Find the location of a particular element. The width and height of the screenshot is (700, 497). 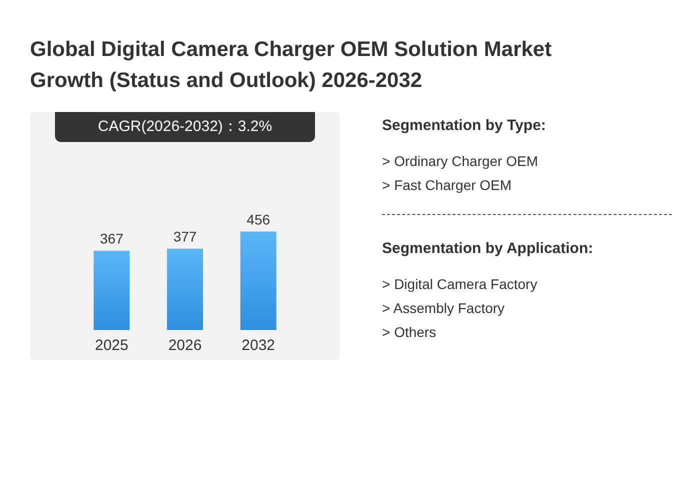

data-label: 377 is located at coordinates (185, 236).